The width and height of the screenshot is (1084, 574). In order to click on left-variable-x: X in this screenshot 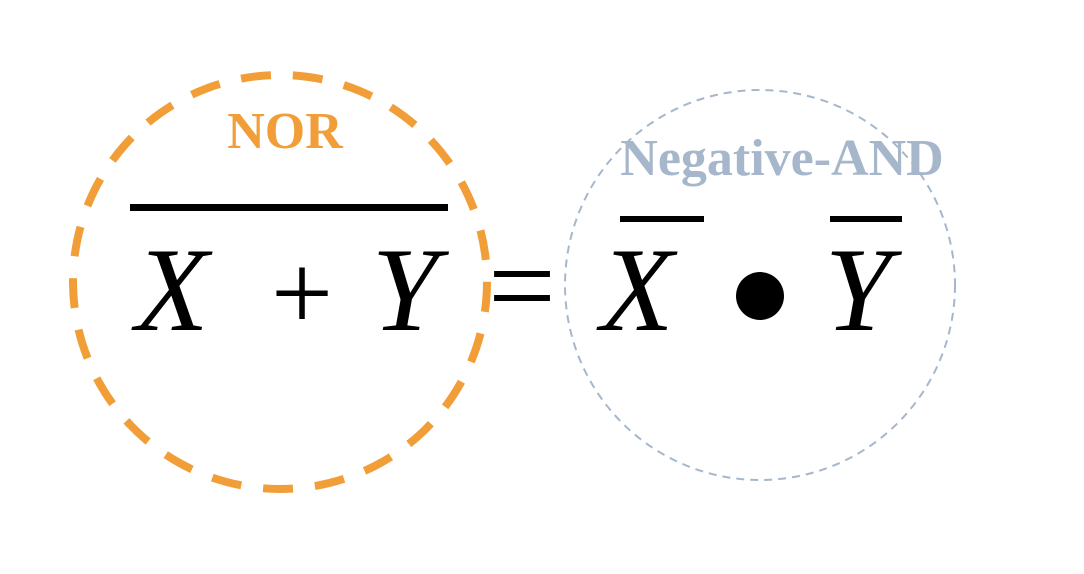, I will do `click(172, 289)`.